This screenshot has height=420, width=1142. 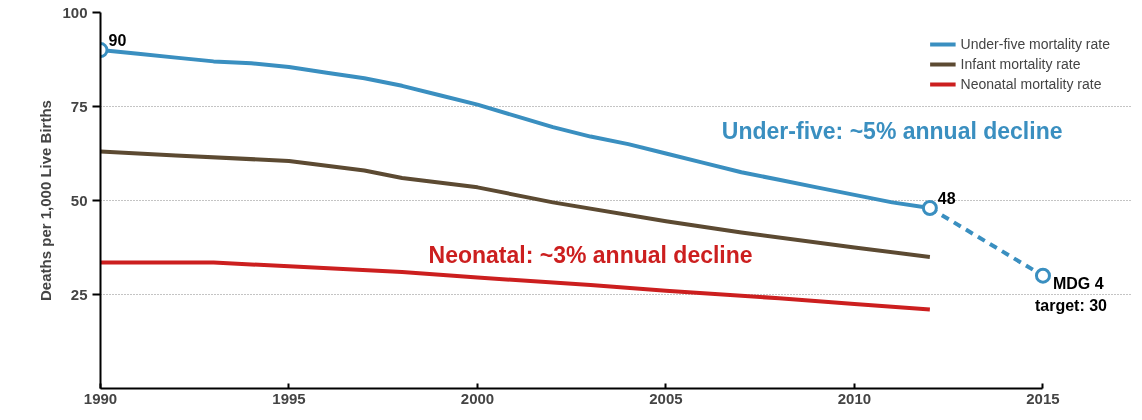 What do you see at coordinates (46, 200) in the screenshot?
I see `y-axis-title: Deaths per 1,000 Live Births` at bounding box center [46, 200].